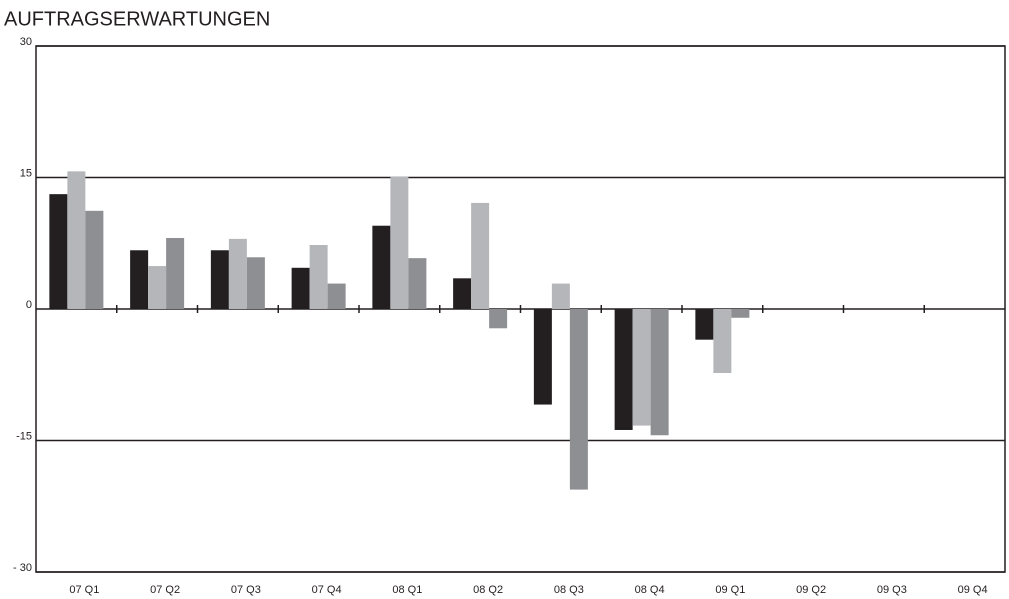 This screenshot has height=599, width=1009. I want to click on y-tick-label: - 30, so click(22, 568).